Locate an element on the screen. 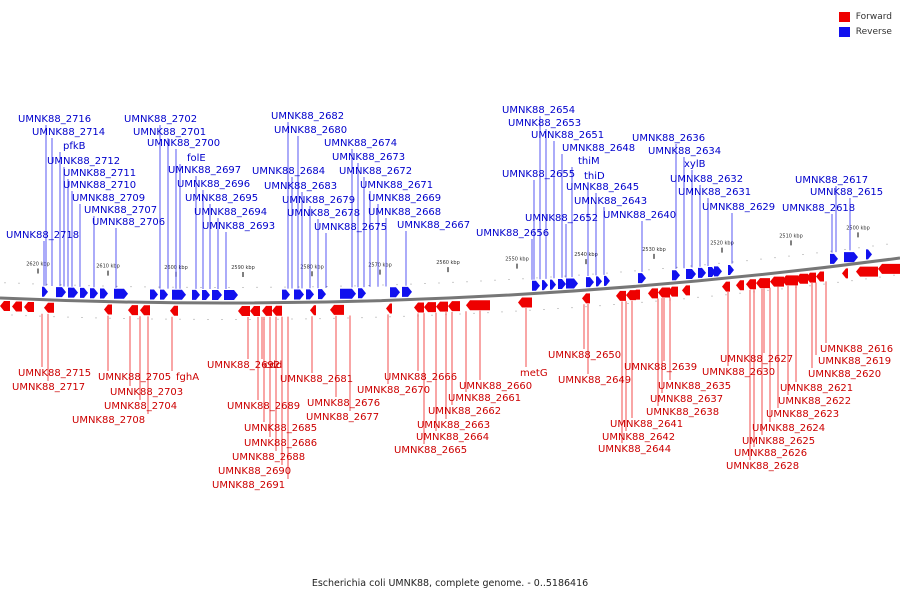 Image resolution: width=900 pixels, height=604 pixels. forward-gene-label: UMNK88_2662 is located at coordinates (464, 411).